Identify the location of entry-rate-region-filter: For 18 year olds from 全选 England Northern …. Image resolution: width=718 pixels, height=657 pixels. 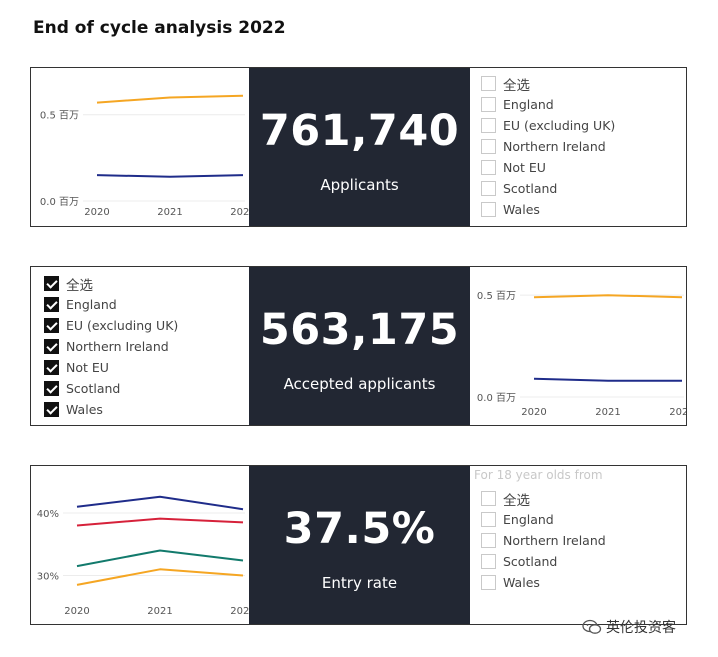
(578, 545).